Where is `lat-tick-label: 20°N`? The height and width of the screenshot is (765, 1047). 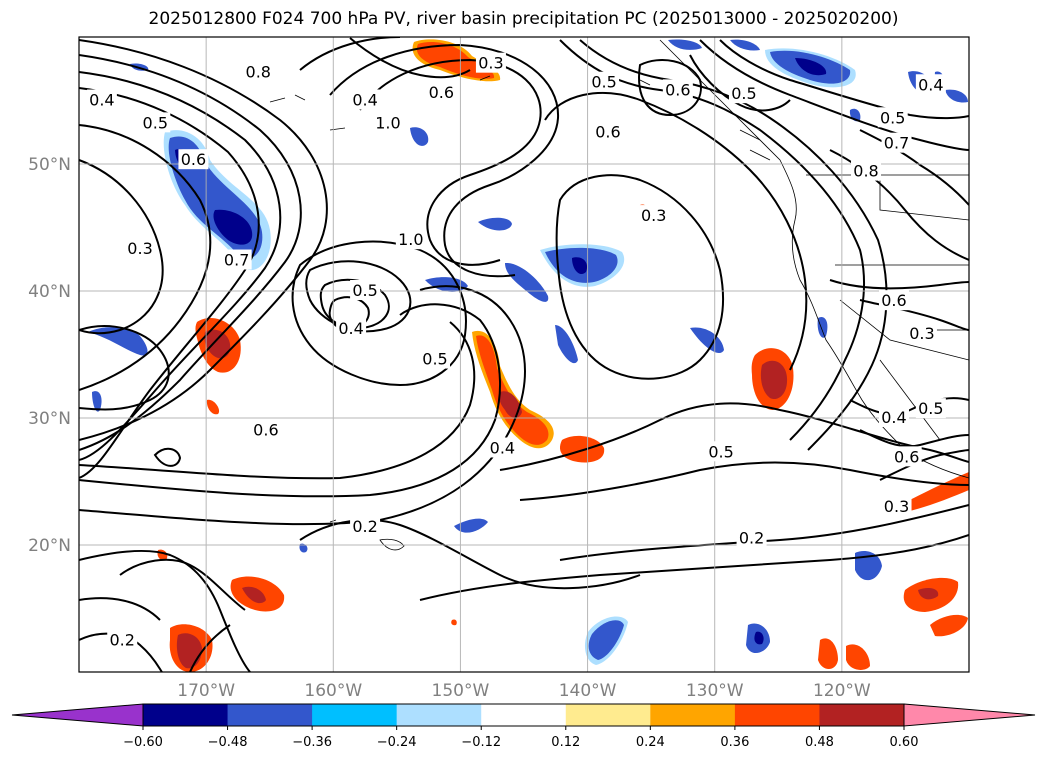 lat-tick-label: 20°N is located at coordinates (49, 546).